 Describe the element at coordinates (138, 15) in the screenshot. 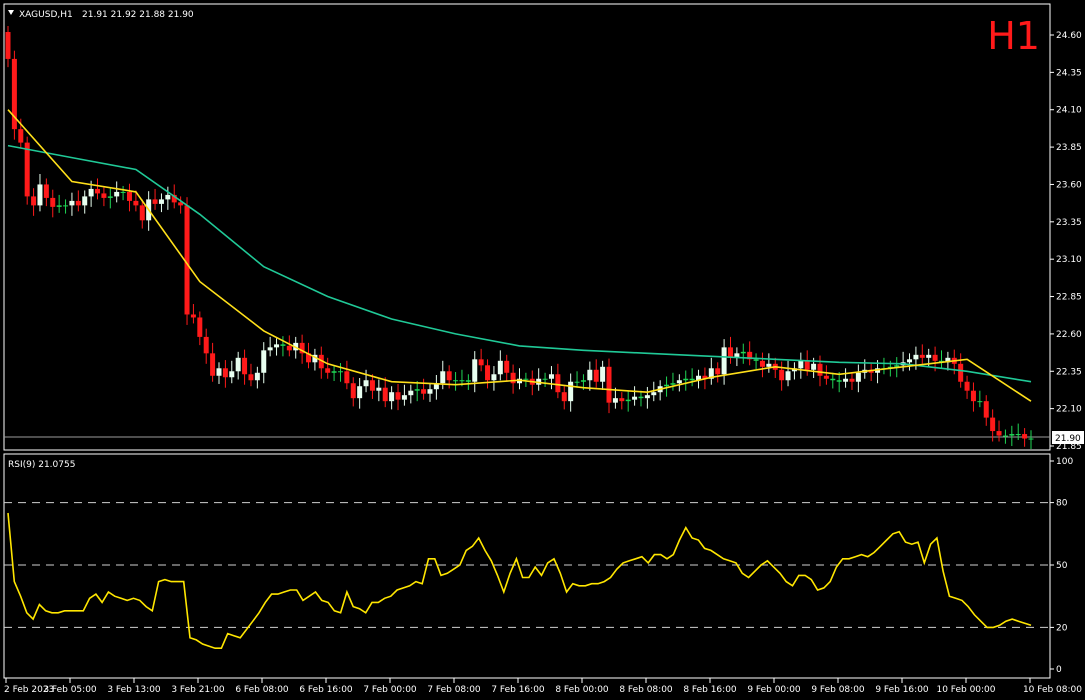

I see `ohlc-values: 21.91 21.92 21.88 21.90` at that location.